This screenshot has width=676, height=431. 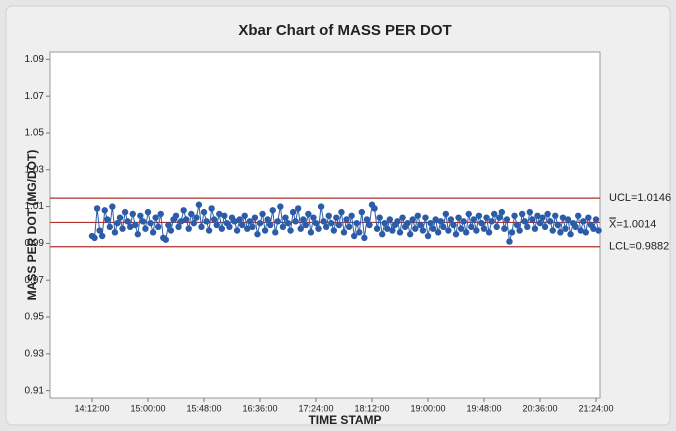 I want to click on y-axis-title: MASS PER DOT (MG/DOT), so click(x=32, y=225).